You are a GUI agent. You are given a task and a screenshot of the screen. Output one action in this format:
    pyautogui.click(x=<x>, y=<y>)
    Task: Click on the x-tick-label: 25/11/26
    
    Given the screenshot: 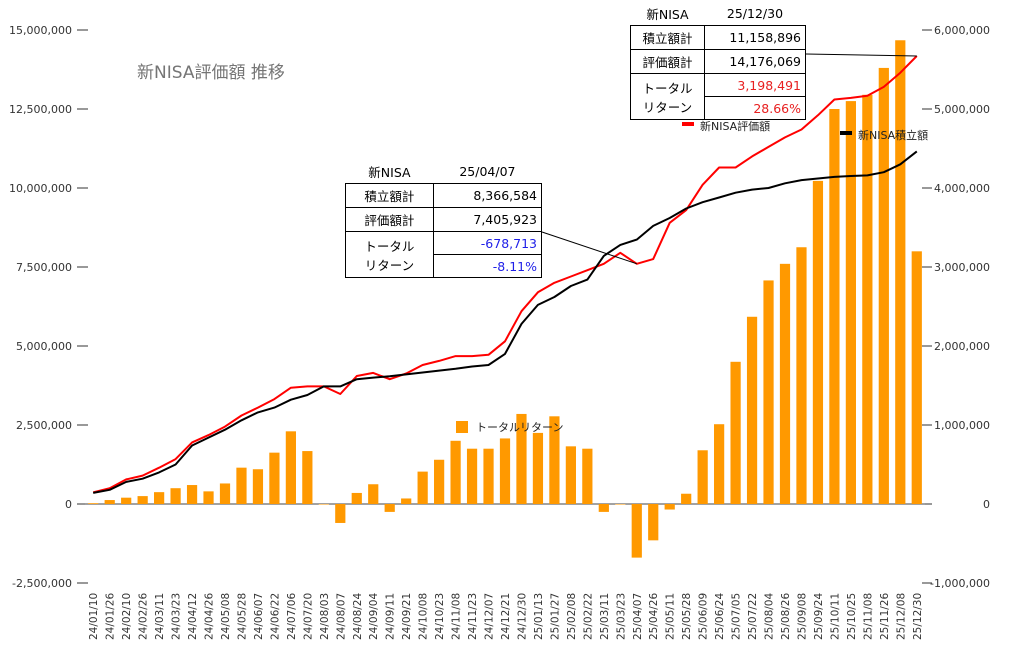 What is the action you would take?
    pyautogui.click(x=885, y=616)
    